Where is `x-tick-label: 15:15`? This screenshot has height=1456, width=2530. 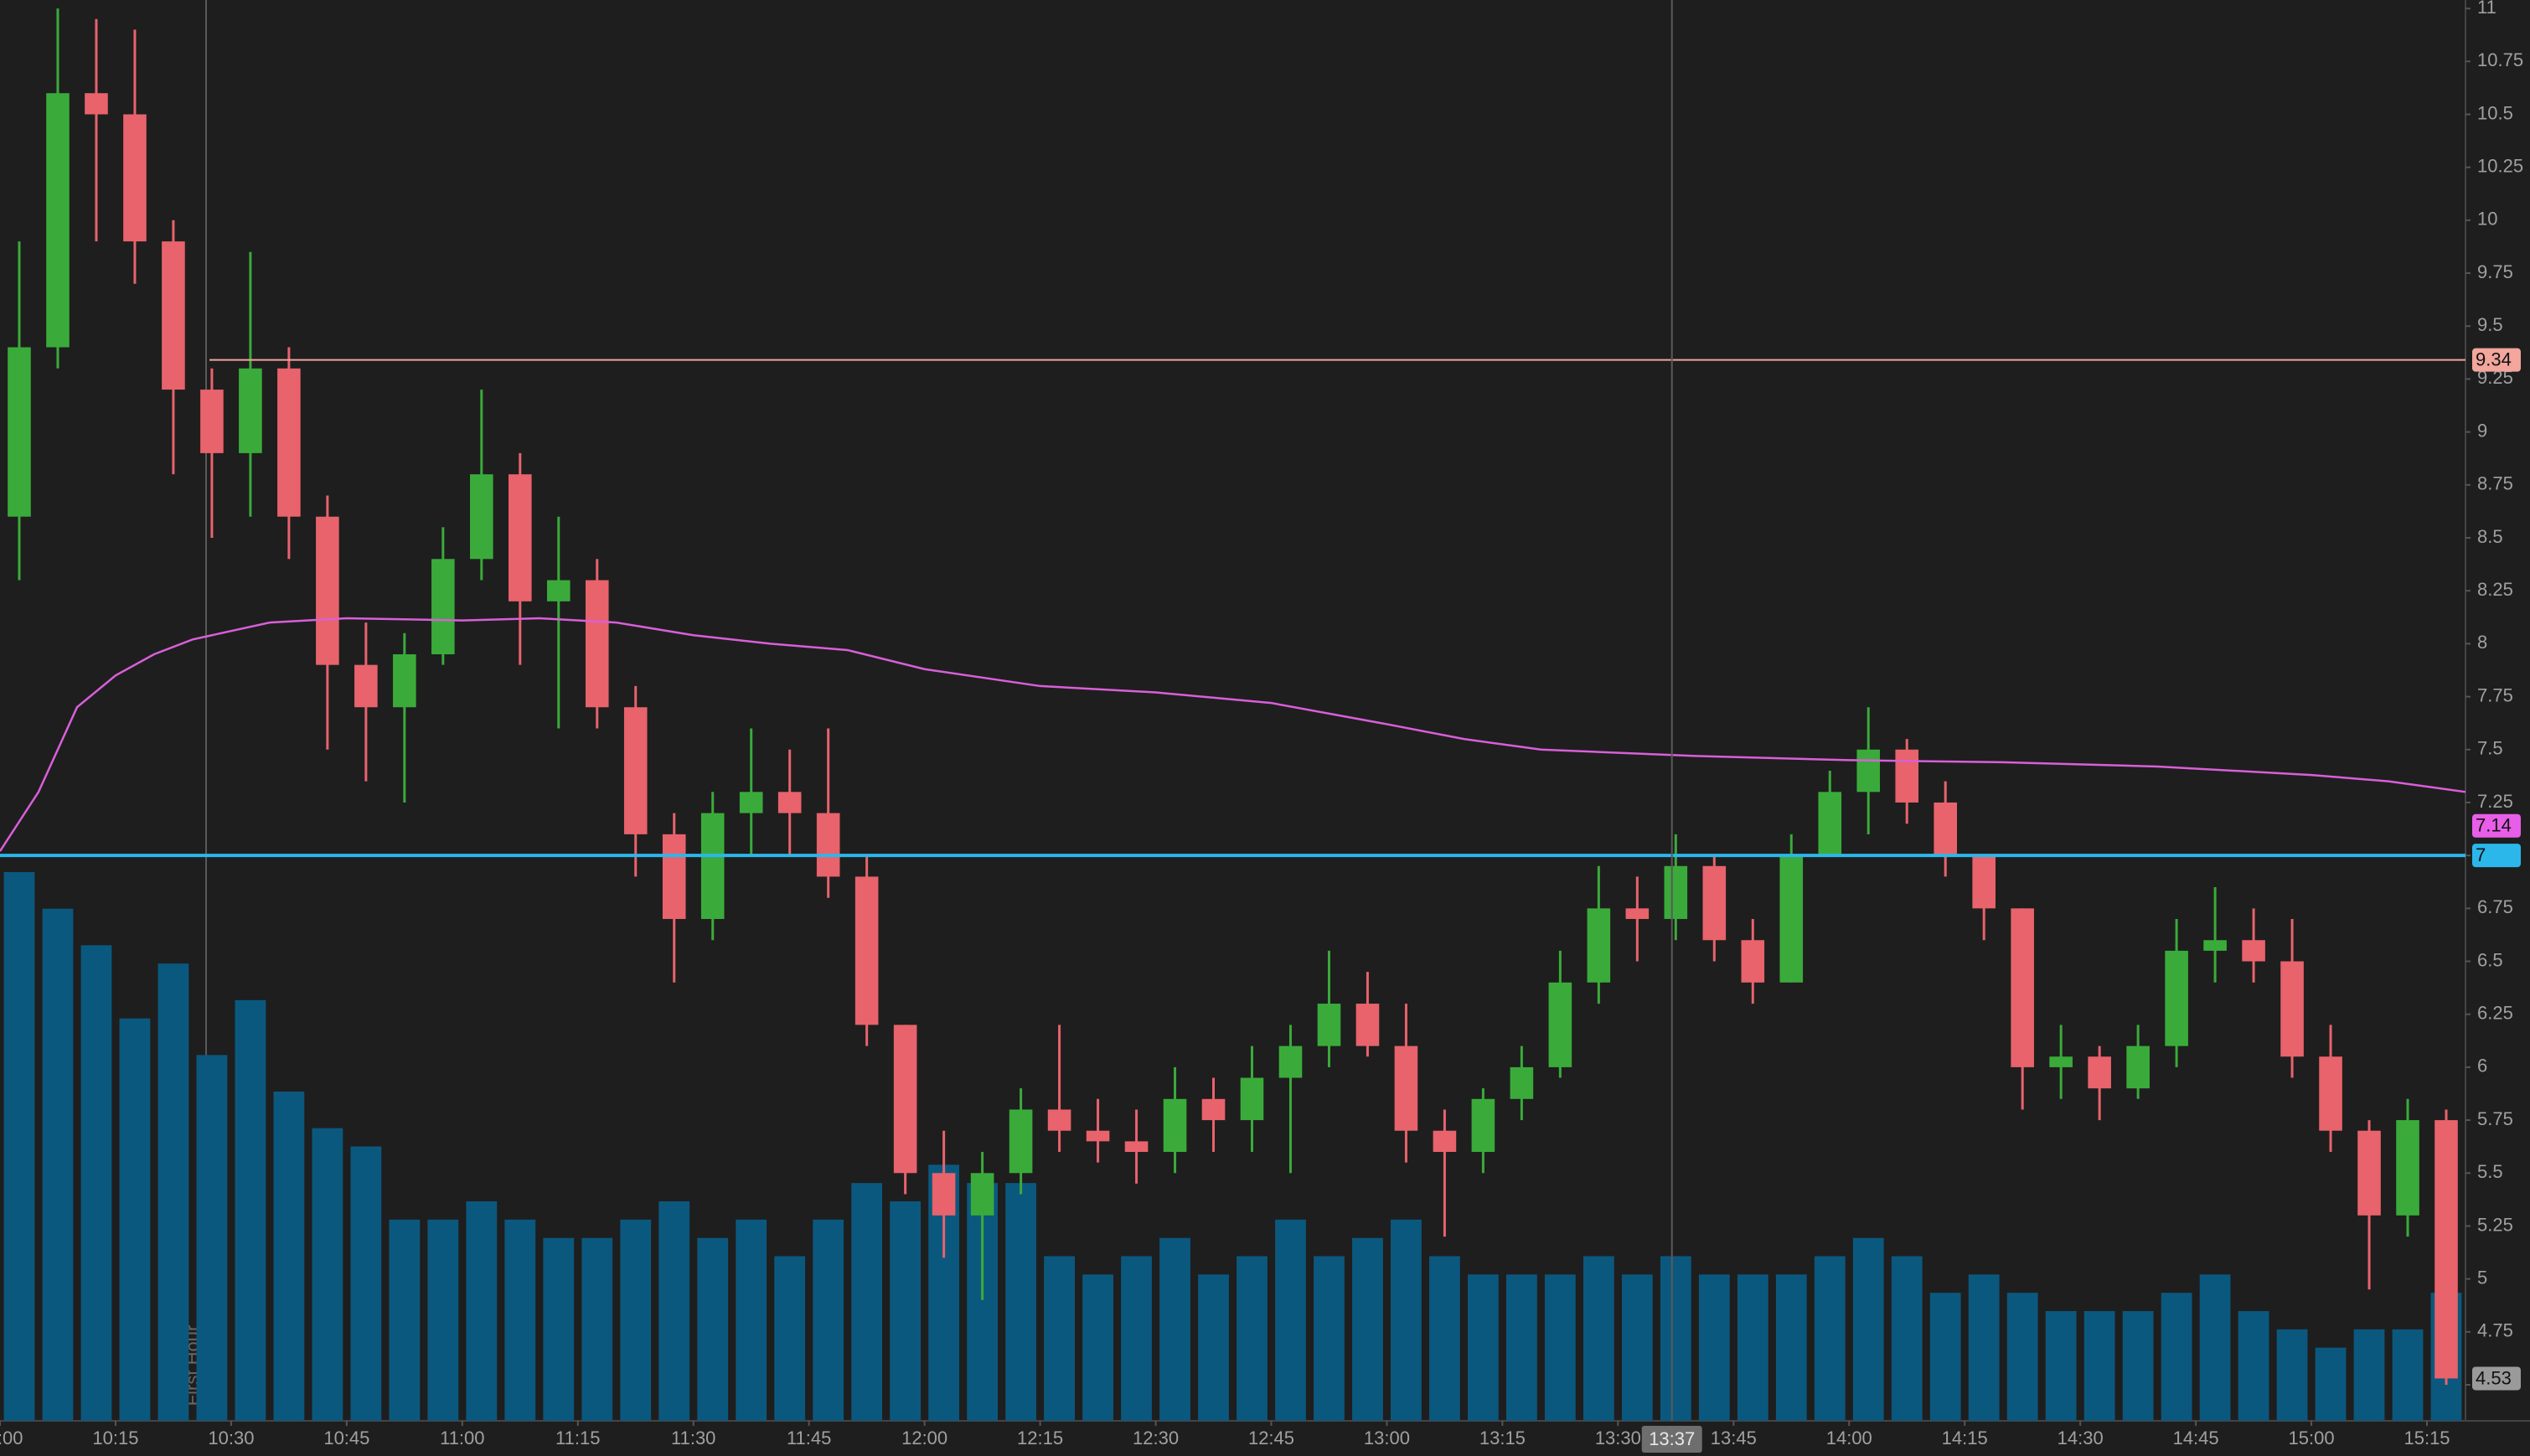 x-tick-label: 15:15 is located at coordinates (2427, 1438).